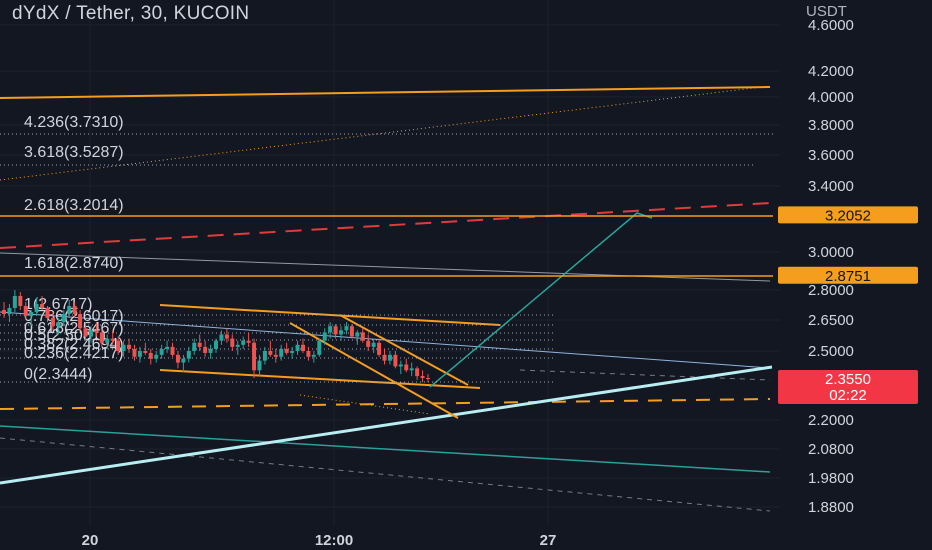 The image size is (932, 550). I want to click on currency-label: USDT, so click(826, 11).